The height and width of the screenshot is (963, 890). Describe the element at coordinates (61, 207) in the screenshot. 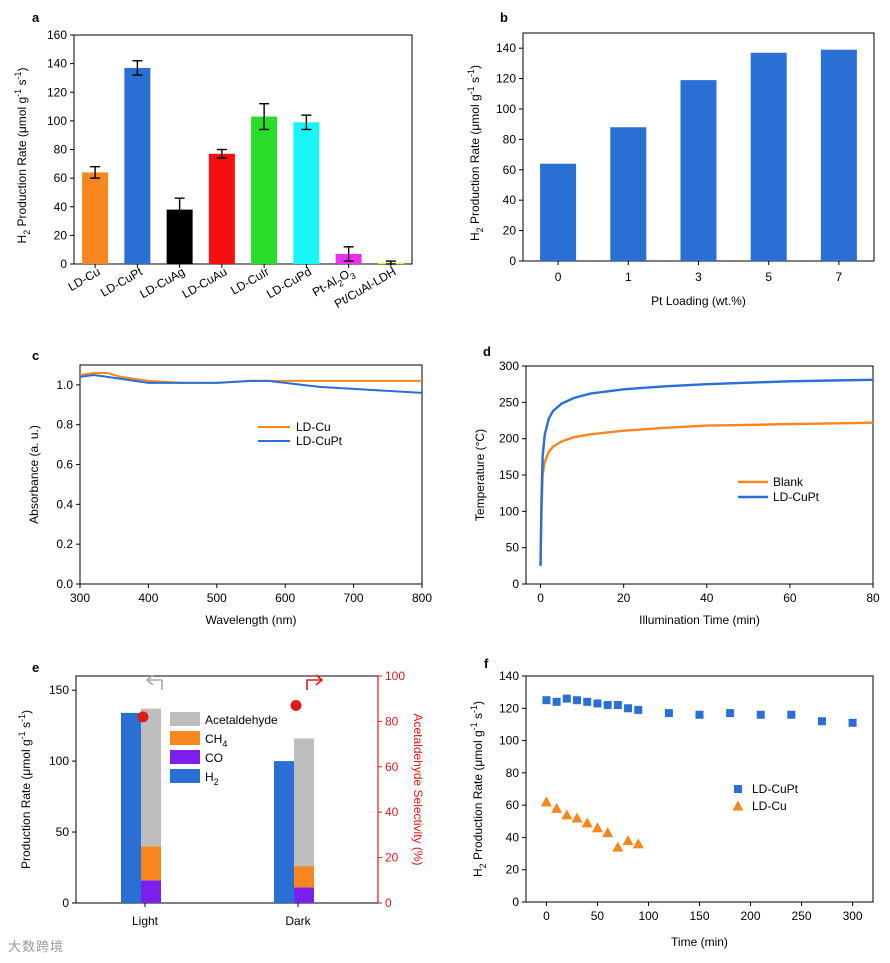

I see `panel-a-ytick-label: 40` at that location.